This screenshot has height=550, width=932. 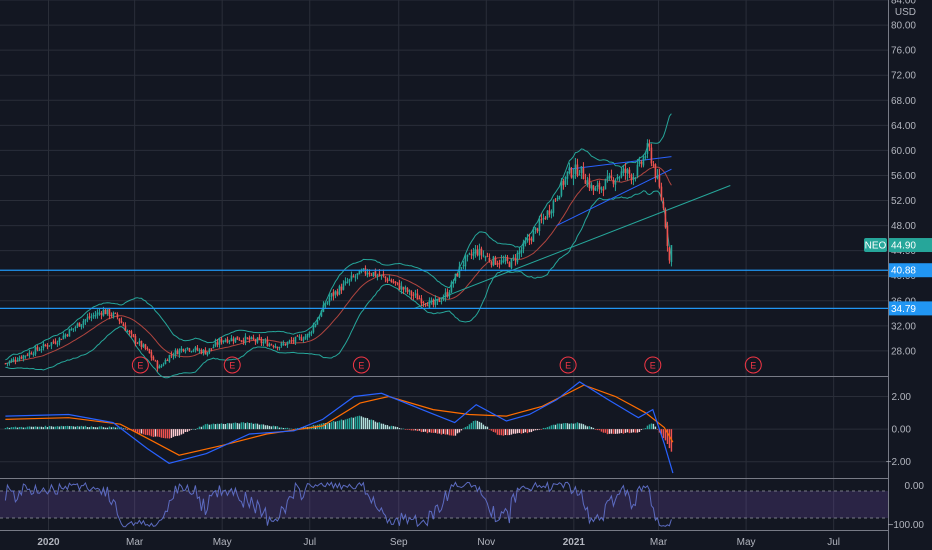 What do you see at coordinates (753, 365) in the screenshot?
I see `earnings-marker-icon` at bounding box center [753, 365].